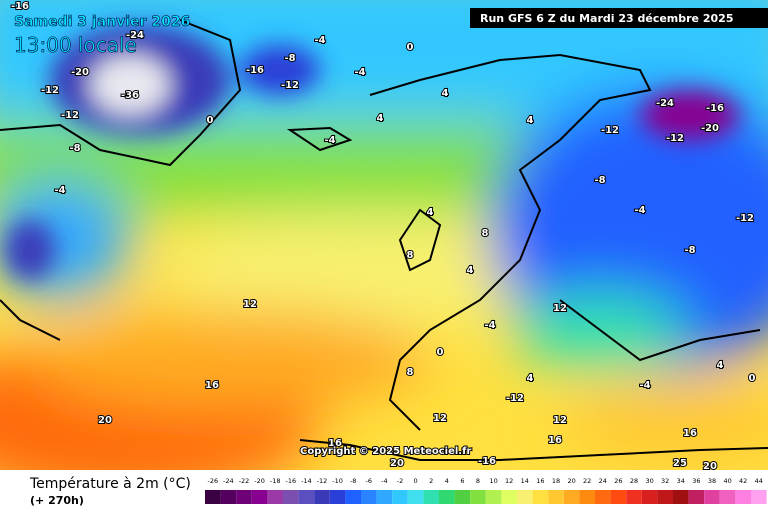 The image size is (768, 516). Describe the element at coordinates (462, 481) in the screenshot. I see `legend-label: 6` at that location.